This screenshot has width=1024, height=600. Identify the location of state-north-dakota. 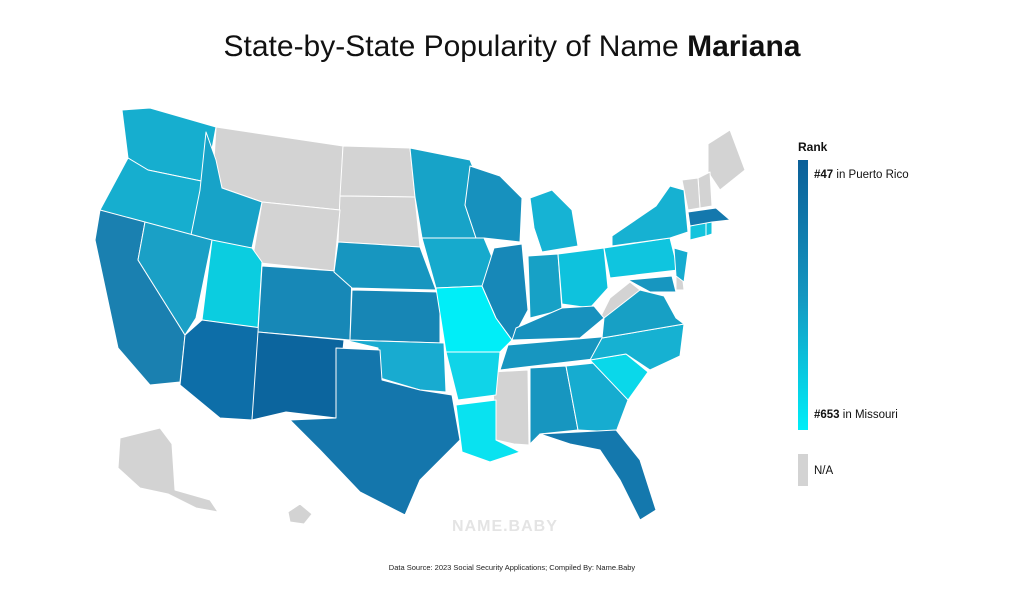
(377, 171).